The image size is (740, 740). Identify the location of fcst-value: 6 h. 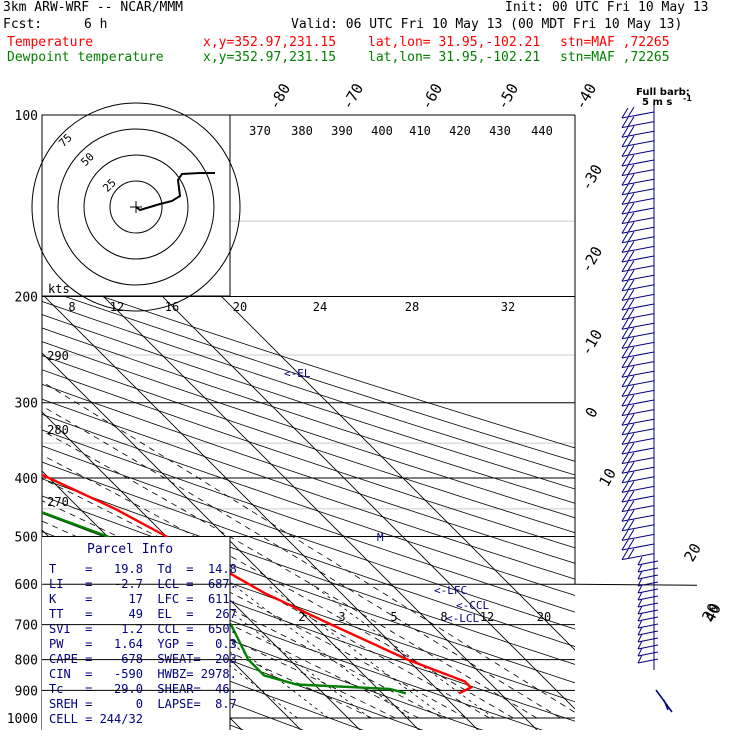
(96, 24).